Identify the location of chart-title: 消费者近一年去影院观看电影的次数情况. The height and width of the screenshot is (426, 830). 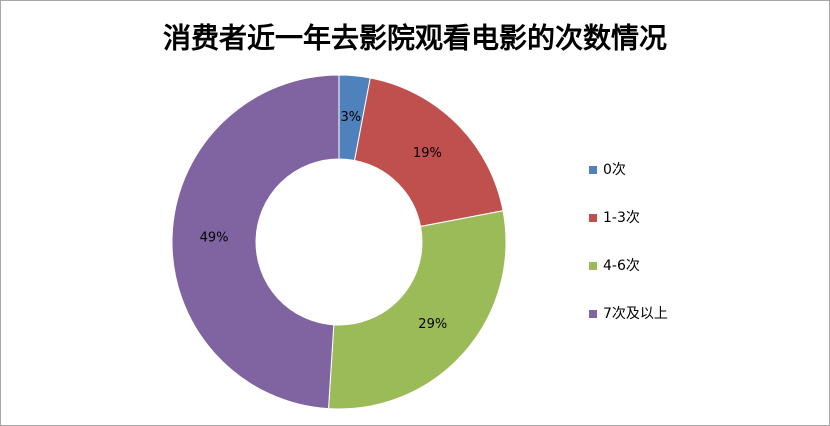
(415, 38).